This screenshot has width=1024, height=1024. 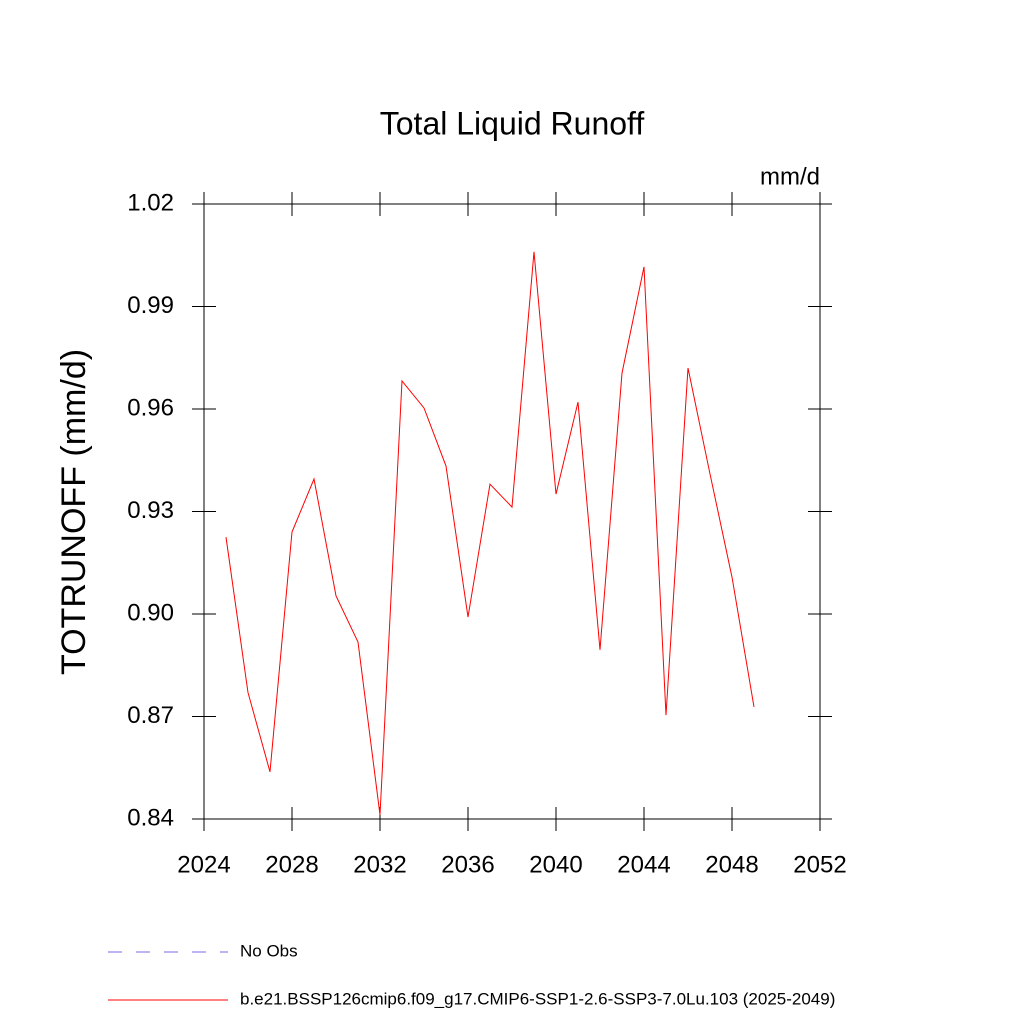 What do you see at coordinates (150, 202) in the screenshot?
I see `y-tick-label: 1.02` at bounding box center [150, 202].